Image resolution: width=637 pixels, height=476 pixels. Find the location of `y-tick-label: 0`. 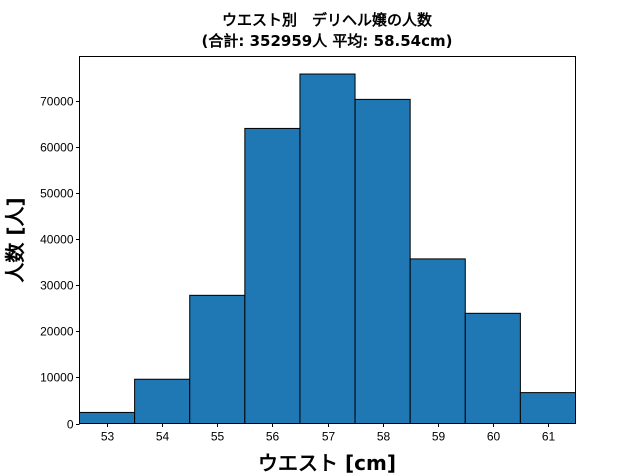

y-tick-label: 0 is located at coordinates (70, 425).